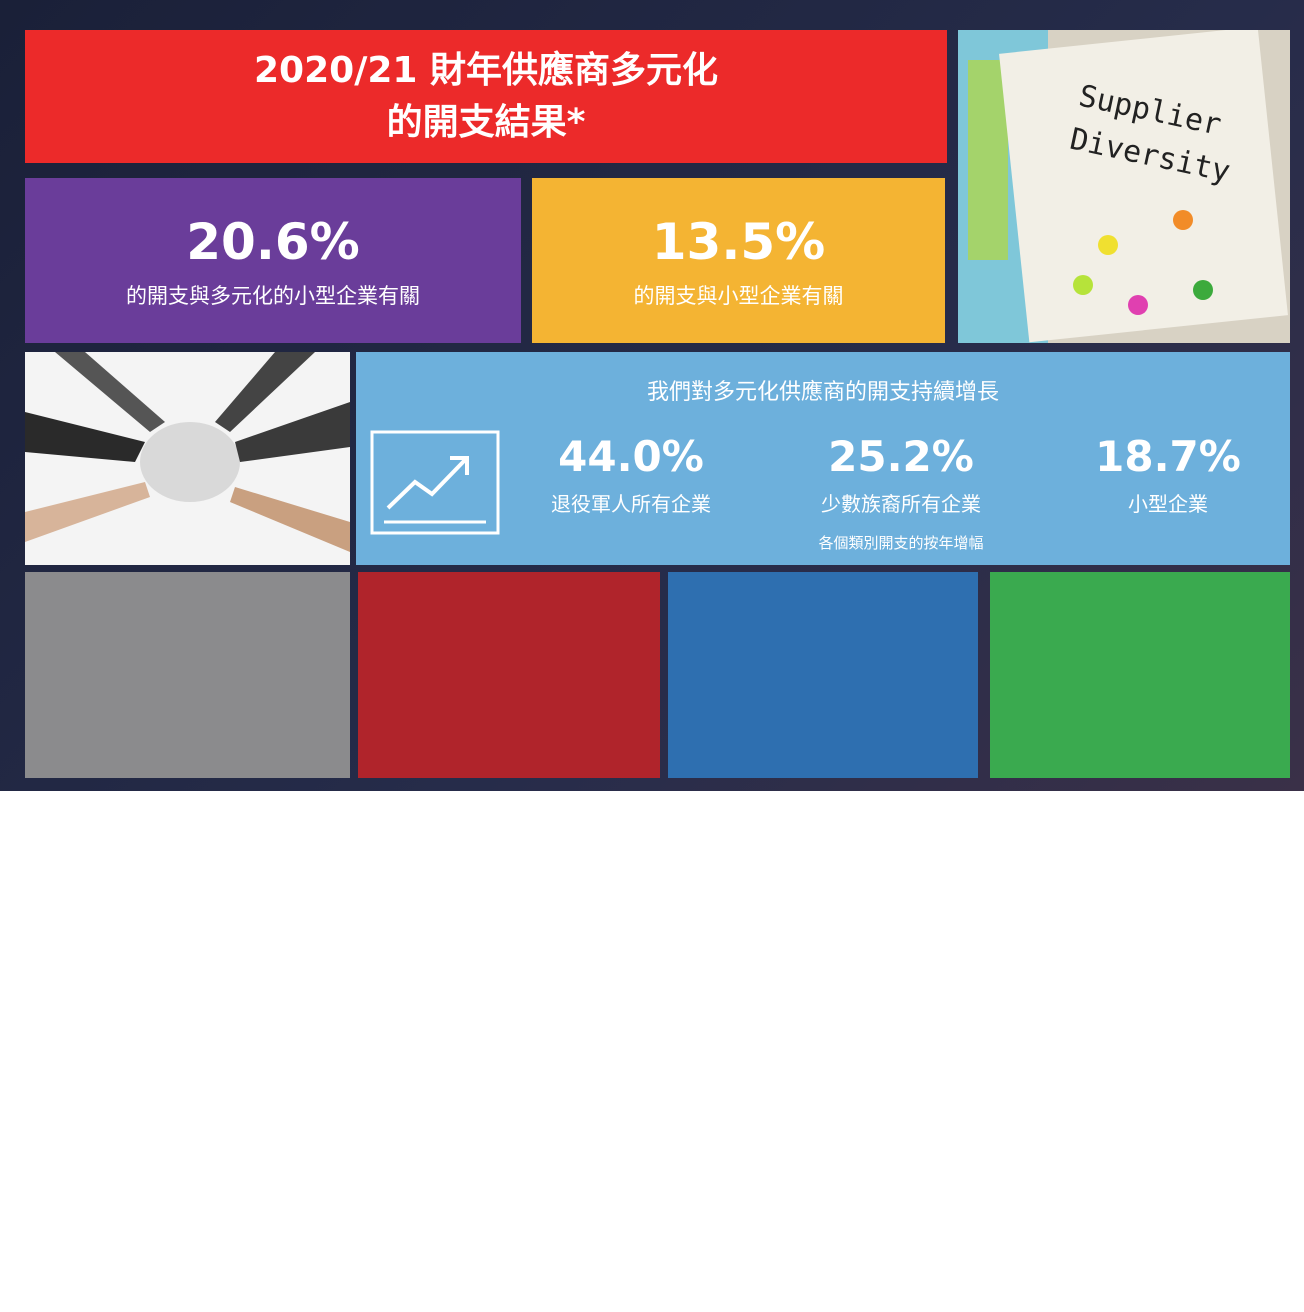 The width and height of the screenshot is (1304, 1312). What do you see at coordinates (631, 504) in the screenshot?
I see `growth-label: 退役軍人所有企業` at bounding box center [631, 504].